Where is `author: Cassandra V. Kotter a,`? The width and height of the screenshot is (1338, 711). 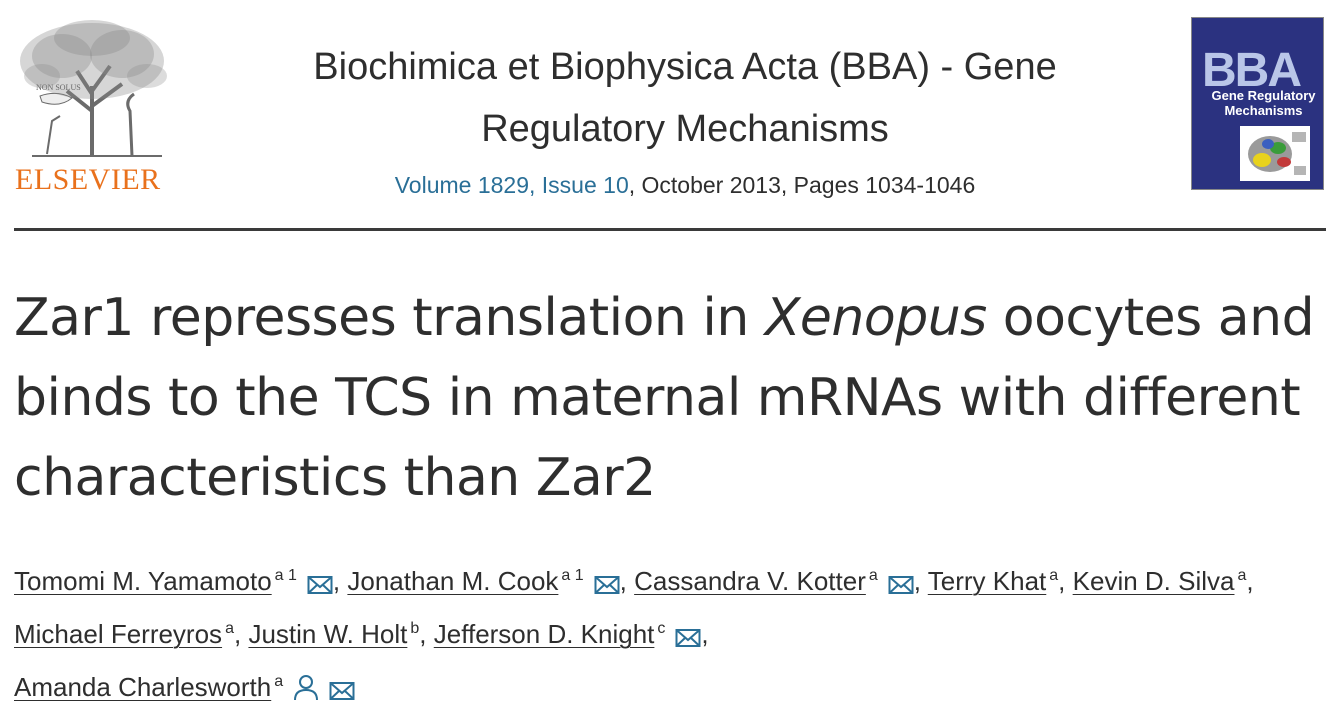 author: Cassandra V. Kotter a, is located at coordinates (777, 581).